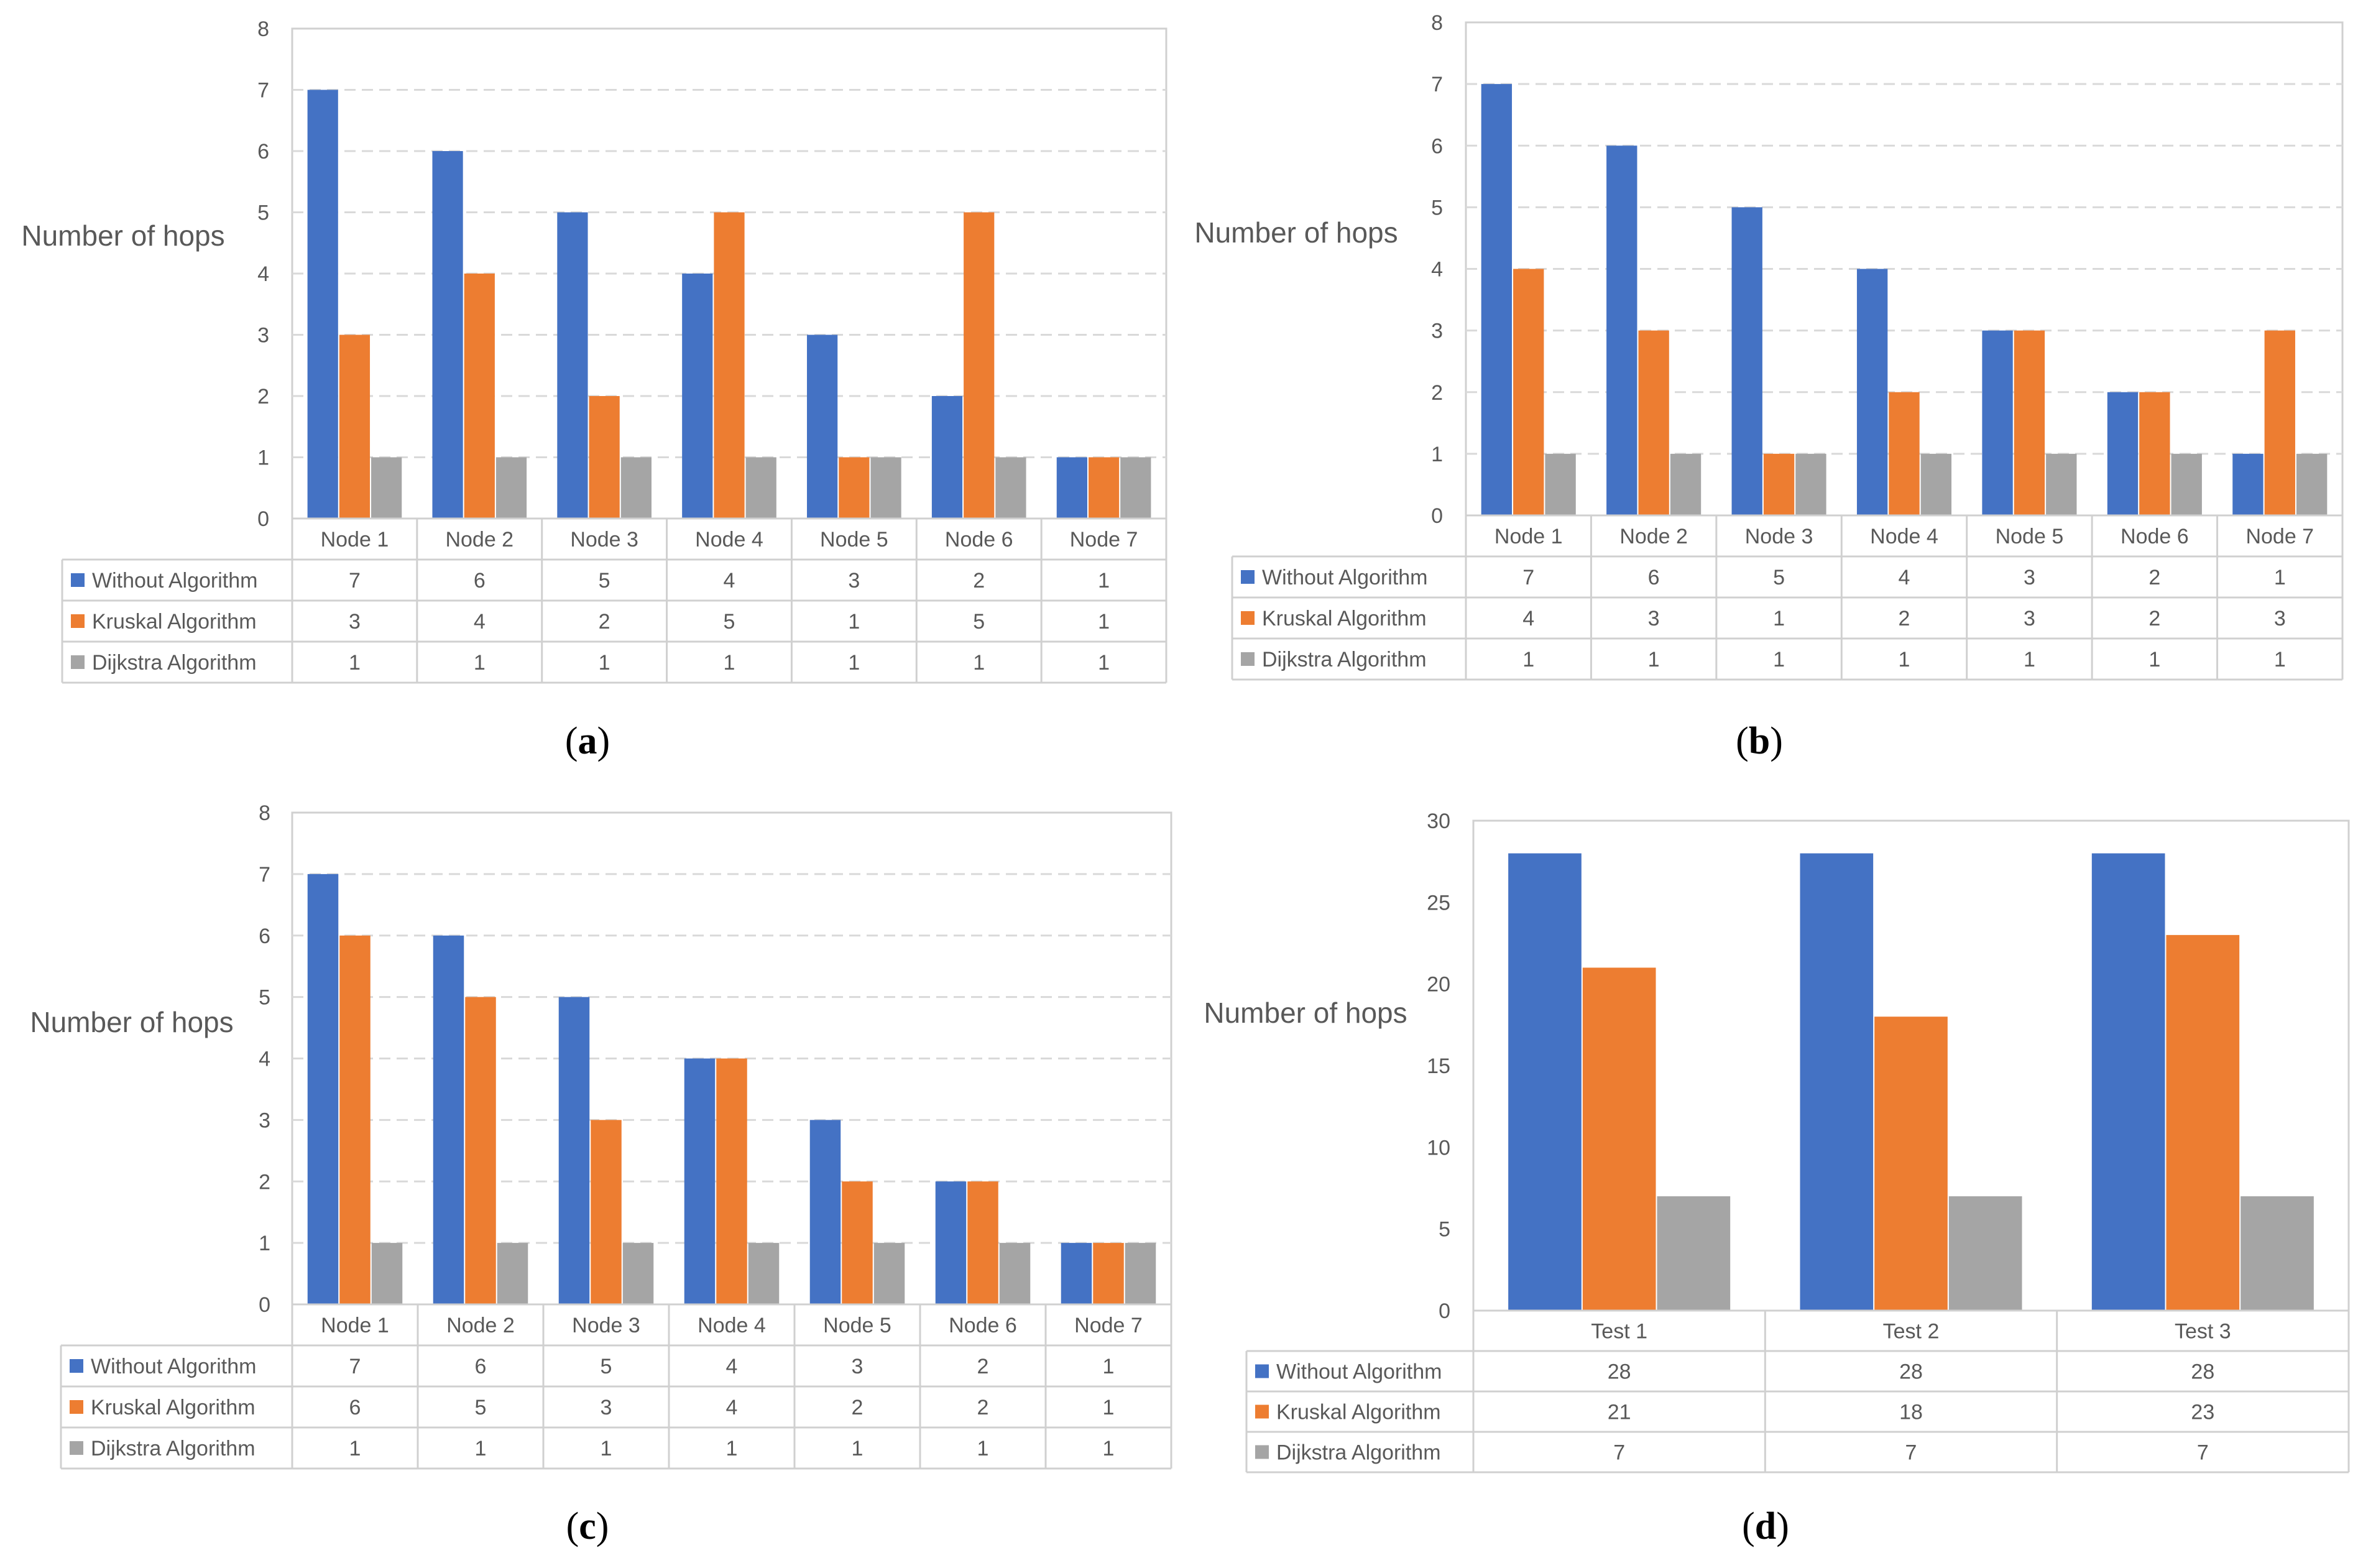  I want to click on y-tick-label: 30, so click(1439, 821).